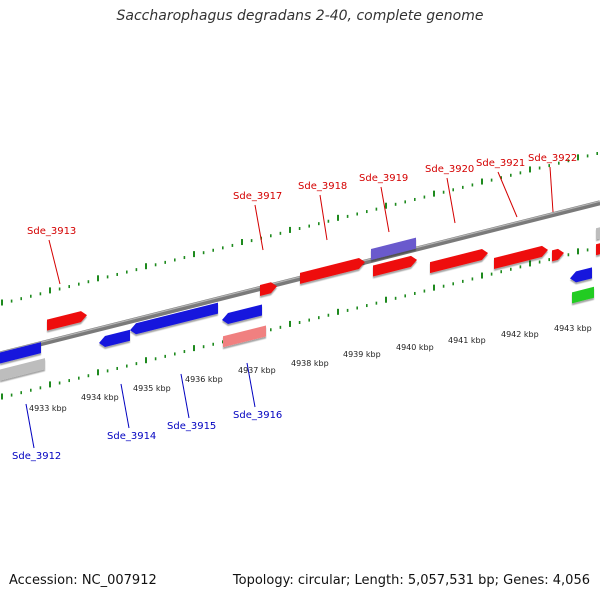  Describe the element at coordinates (257, 196) in the screenshot. I see `gene-label-plus: Sde_3917` at that location.